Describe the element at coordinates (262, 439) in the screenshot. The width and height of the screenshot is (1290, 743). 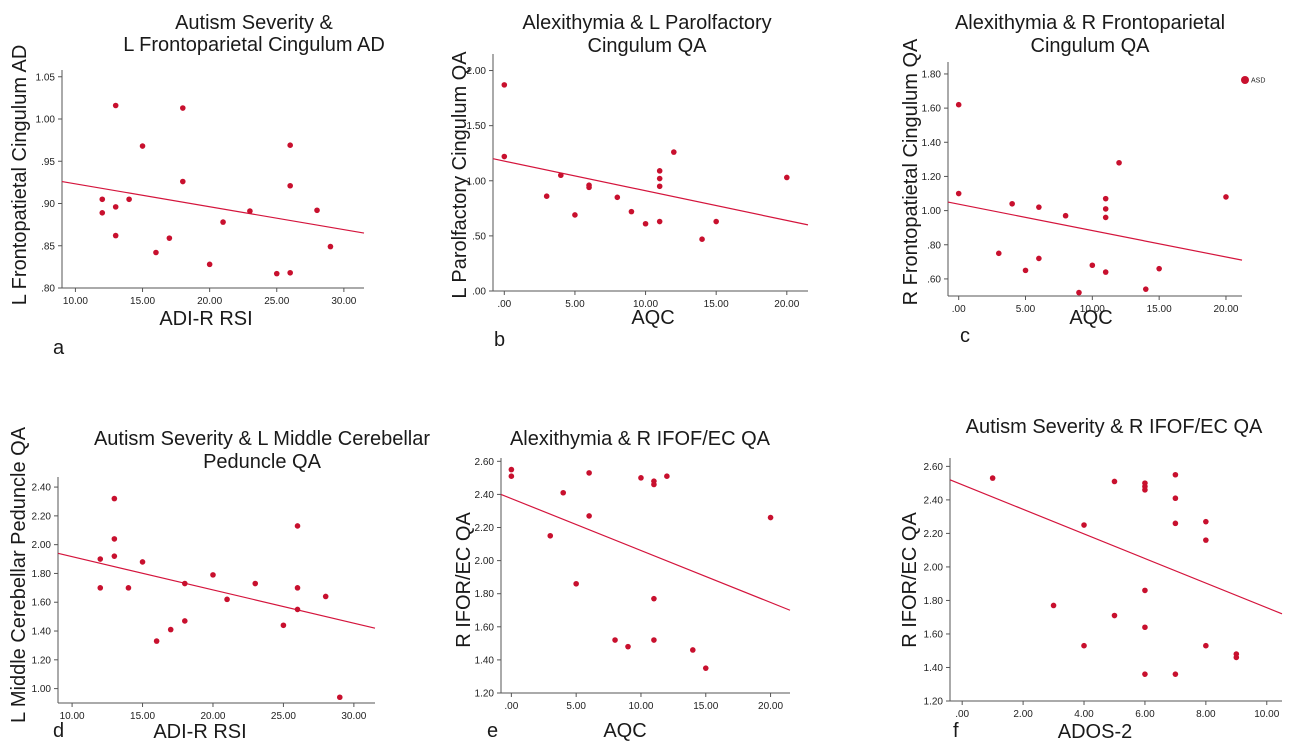
I see `chart-title: Autism Severity & L Middle Cerebellar` at that location.